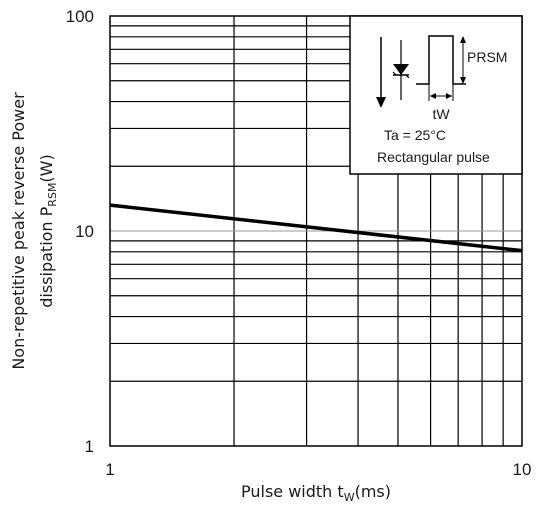 This screenshot has width=540, height=506. I want to click on x-axis-label-main: Pulse width t, so click(292, 491).